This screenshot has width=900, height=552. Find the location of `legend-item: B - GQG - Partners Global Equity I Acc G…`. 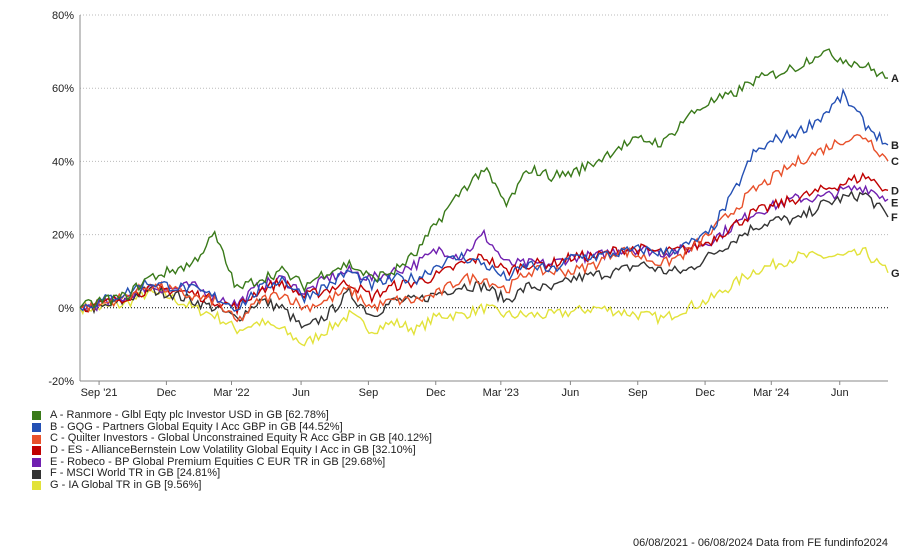

legend-item: B - GQG - Partners Global Equity I Acc G… is located at coordinates (232, 427).